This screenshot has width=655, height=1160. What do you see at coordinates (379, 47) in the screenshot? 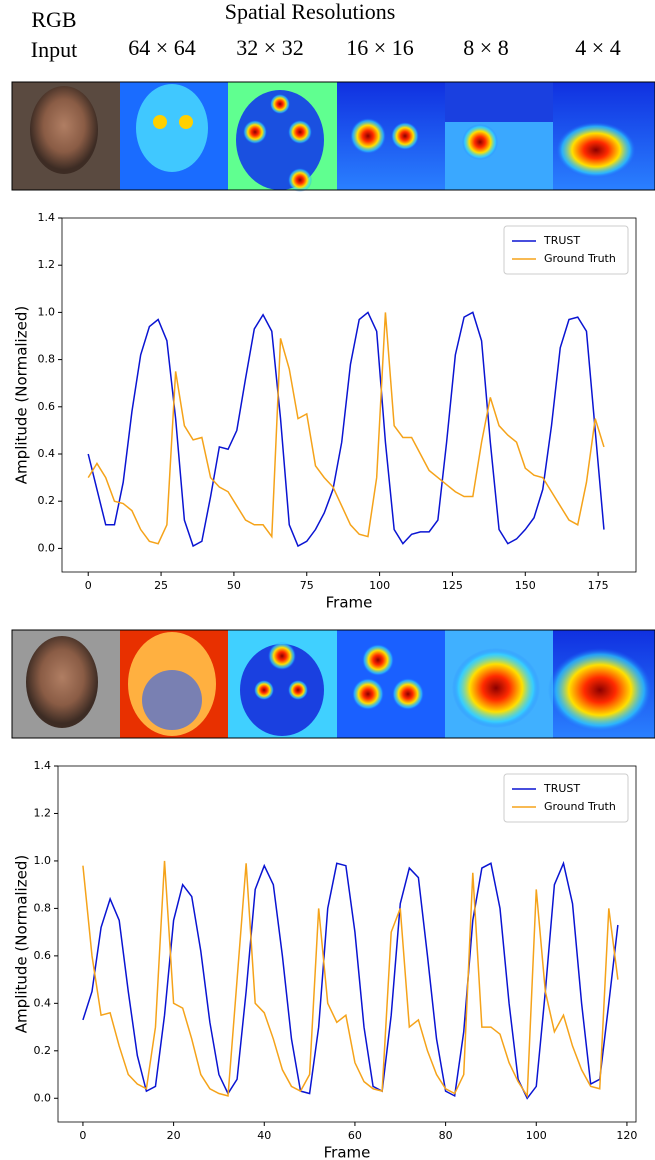
I see `resolution-label: 16 × 16` at bounding box center [379, 47].